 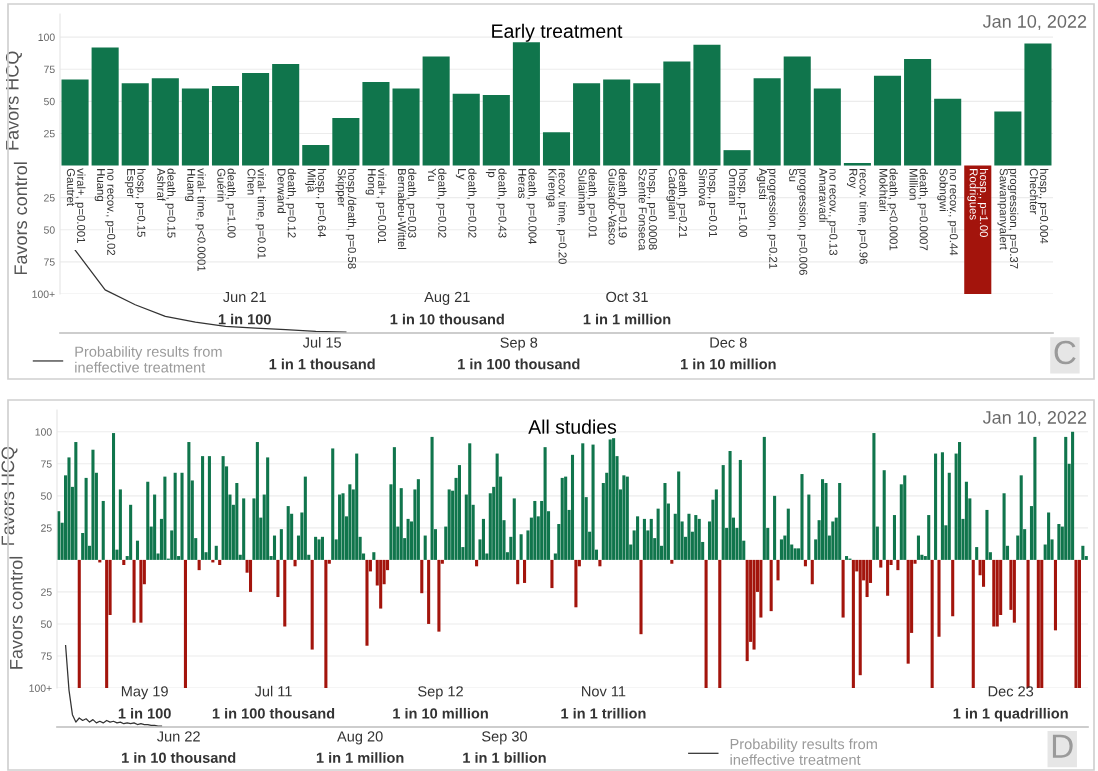 I want to click on x-tick-label: Heras death, p=0.004, so click(x=527, y=206).